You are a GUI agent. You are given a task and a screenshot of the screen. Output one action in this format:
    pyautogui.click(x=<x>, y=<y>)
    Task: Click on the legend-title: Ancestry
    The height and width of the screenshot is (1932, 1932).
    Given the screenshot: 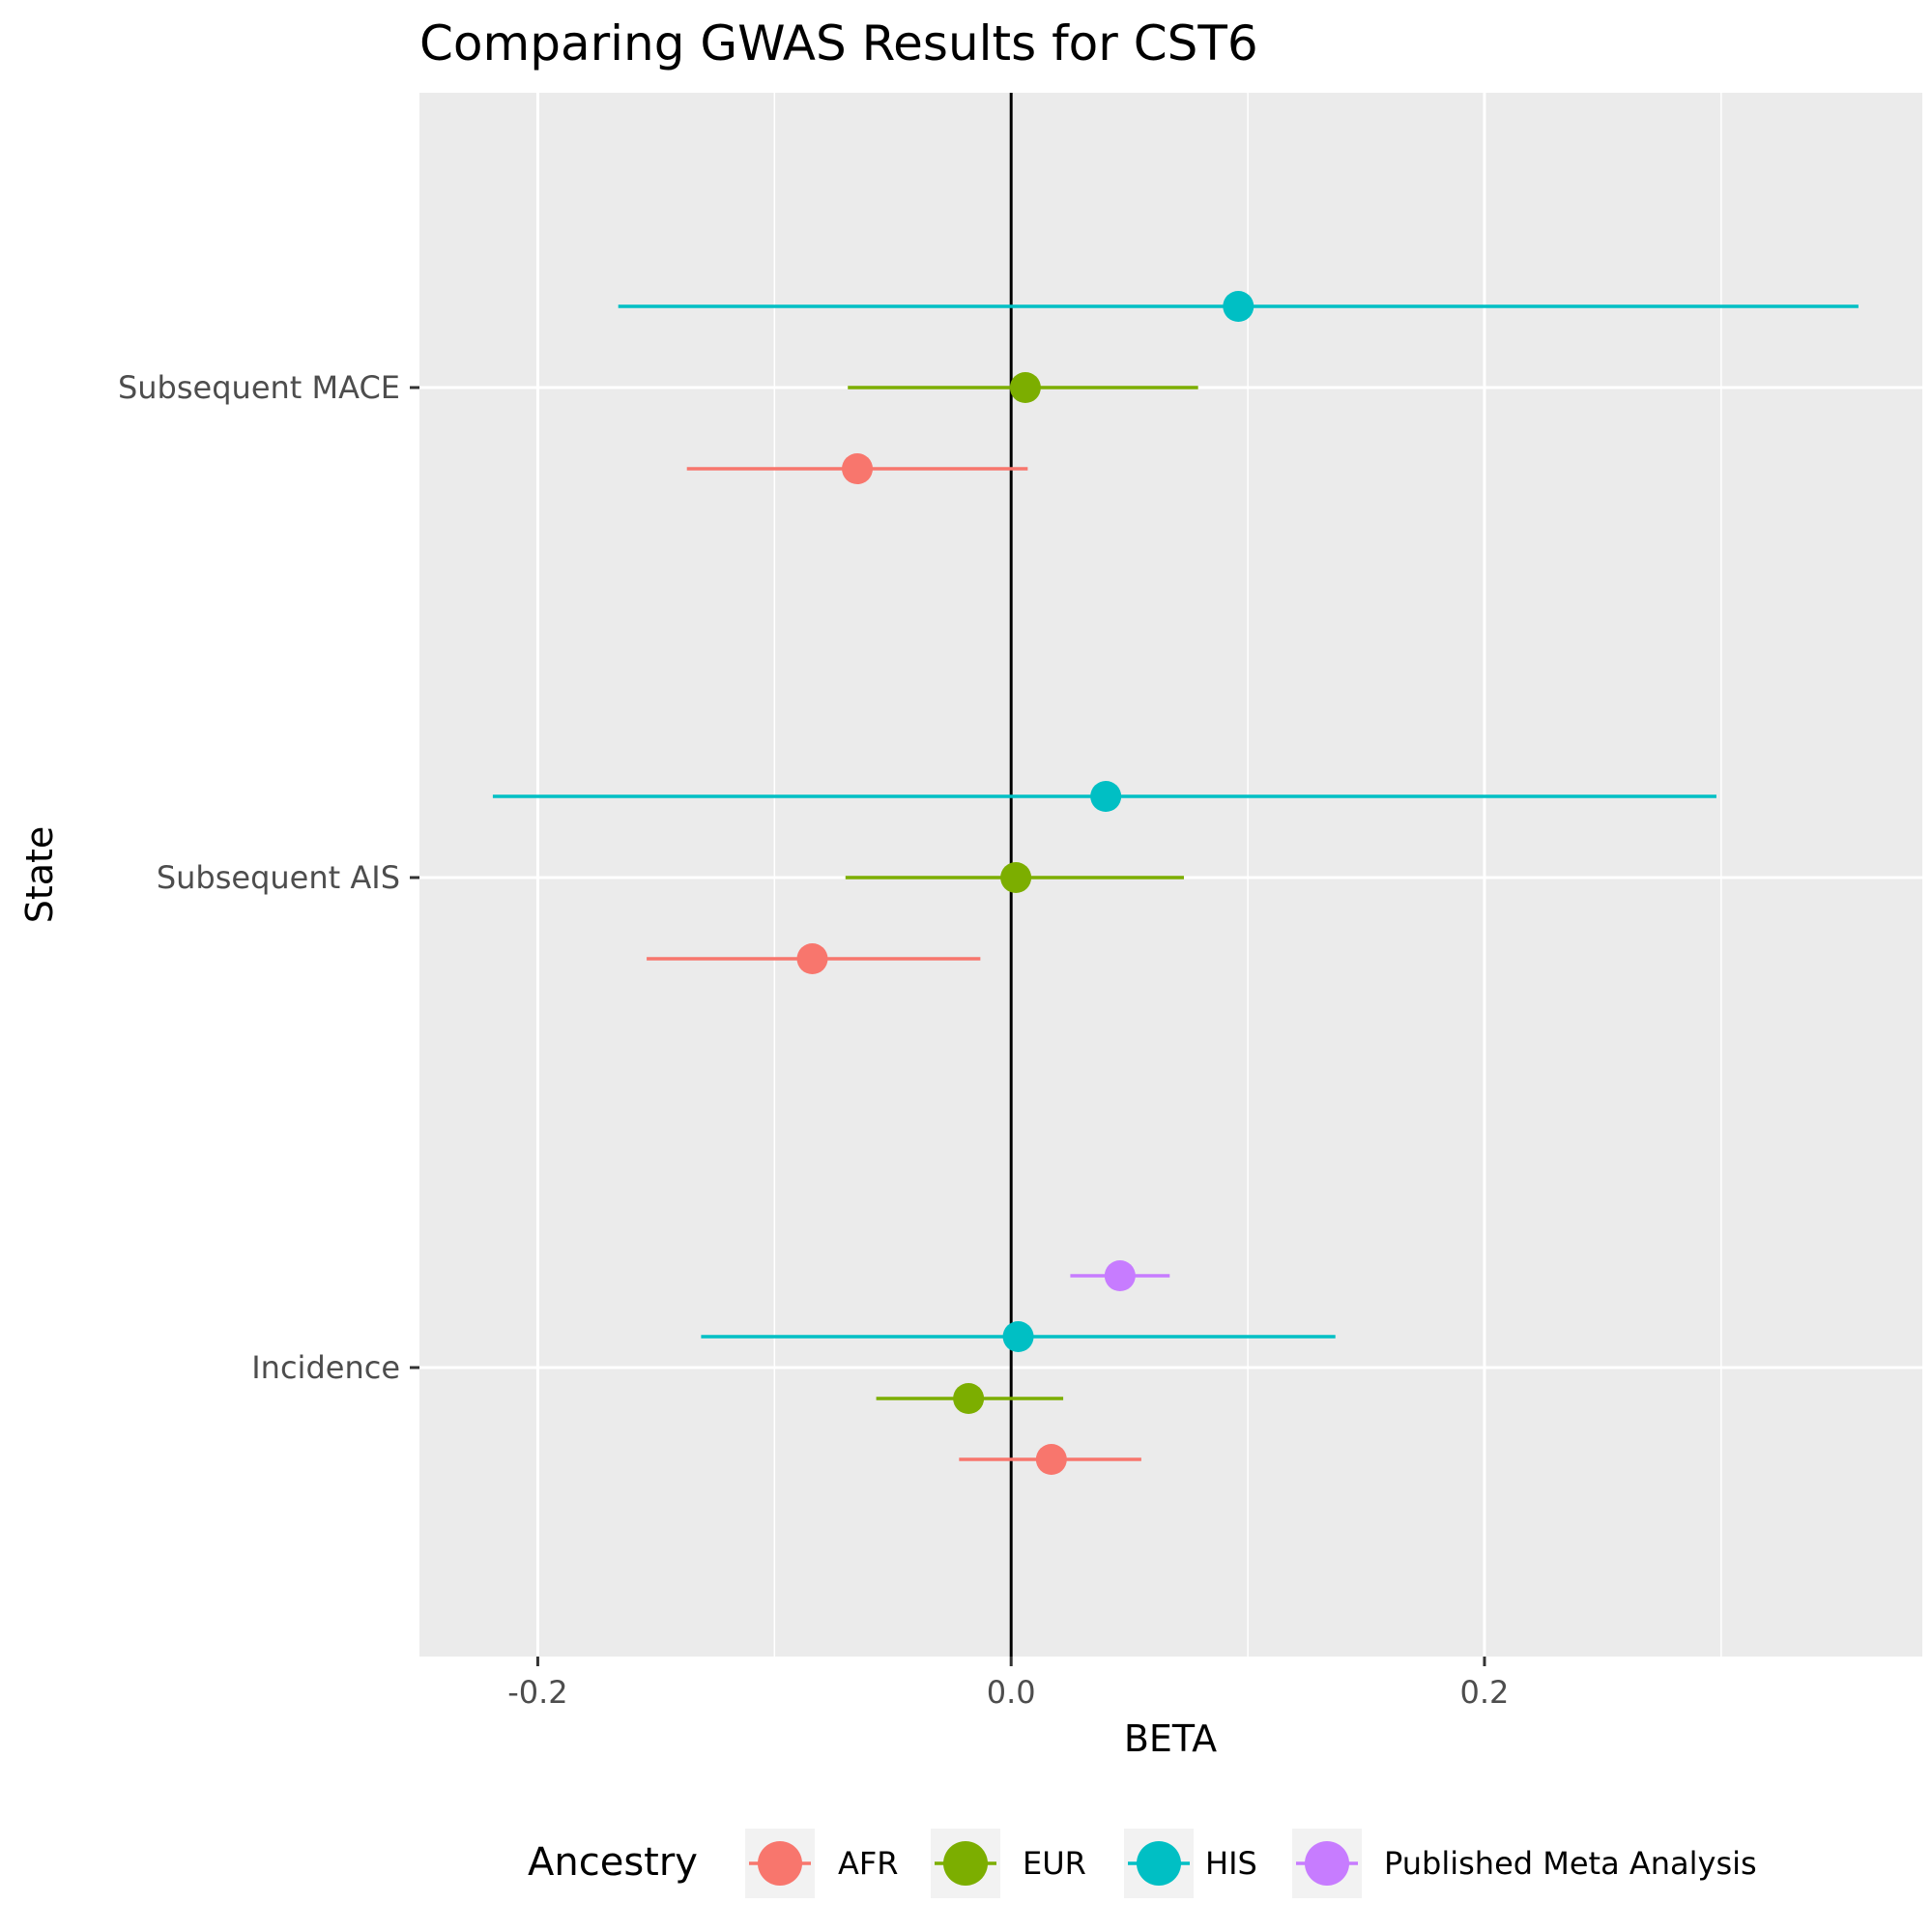 What is the action you would take?
    pyautogui.click(x=613, y=1862)
    